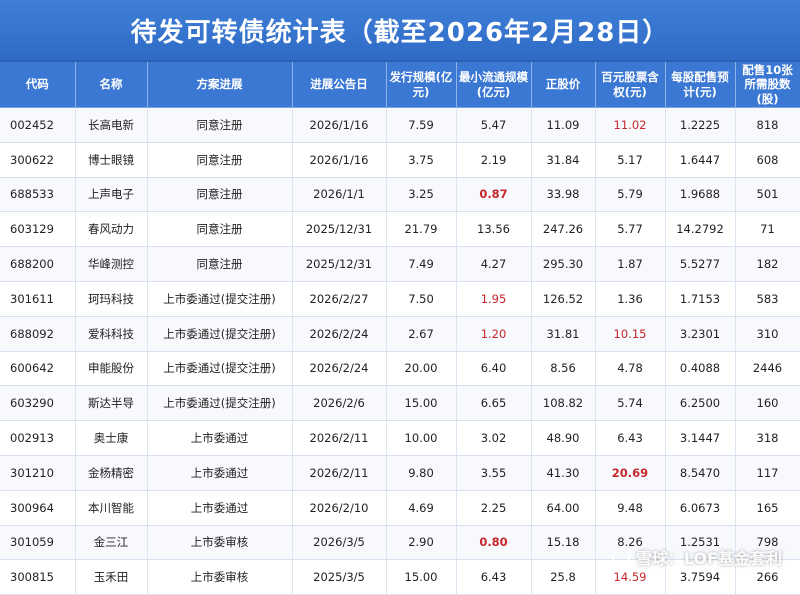 This screenshot has height=595, width=800. What do you see at coordinates (421, 403) in the screenshot?
I see `cell-scale: 15.00` at bounding box center [421, 403].